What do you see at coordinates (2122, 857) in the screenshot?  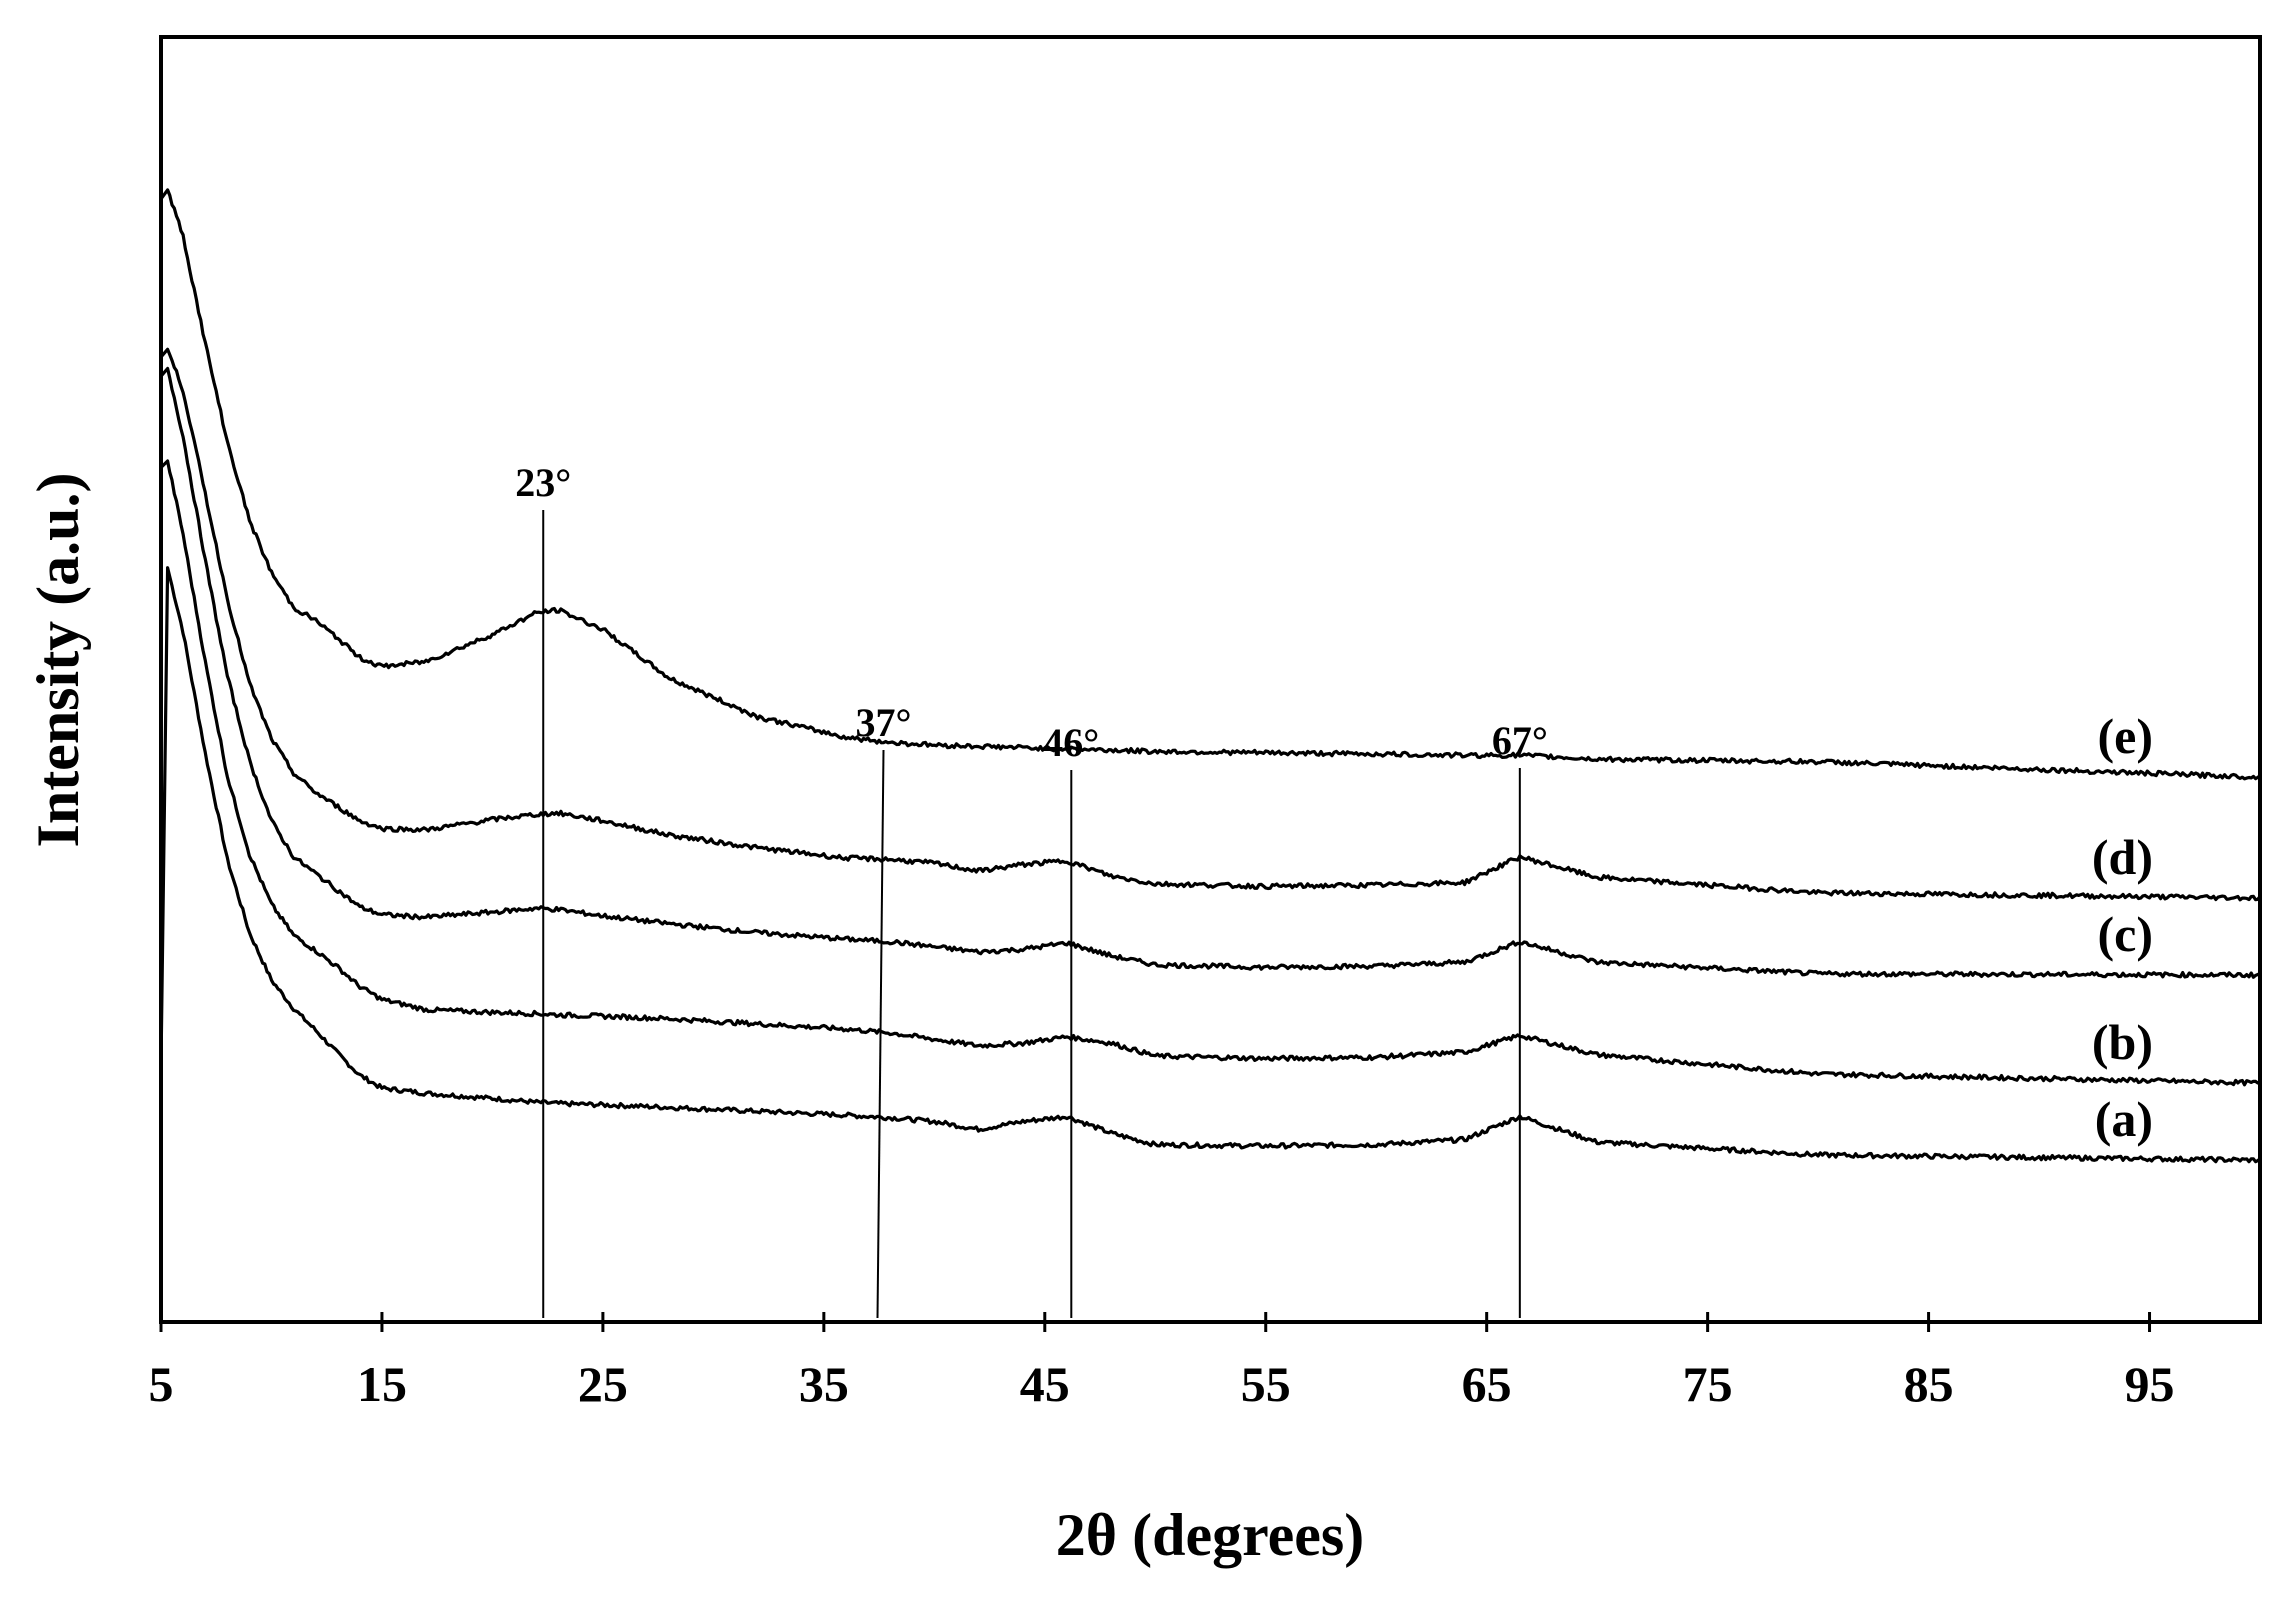 I see `series-label-d: (d)` at bounding box center [2122, 857].